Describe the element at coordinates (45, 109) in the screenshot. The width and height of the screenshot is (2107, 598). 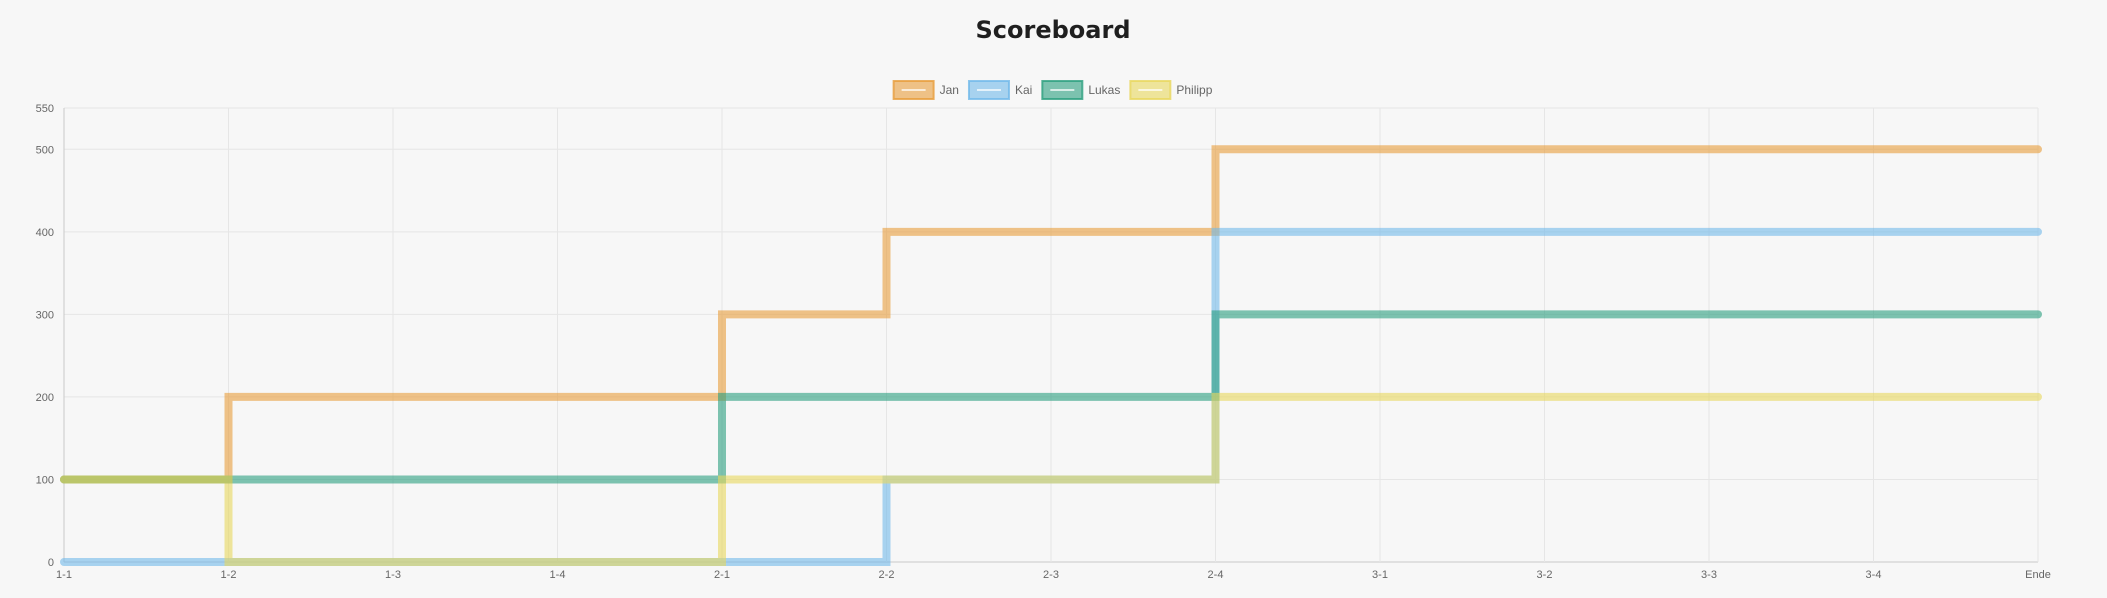
I see `y-tick-label: 550` at that location.